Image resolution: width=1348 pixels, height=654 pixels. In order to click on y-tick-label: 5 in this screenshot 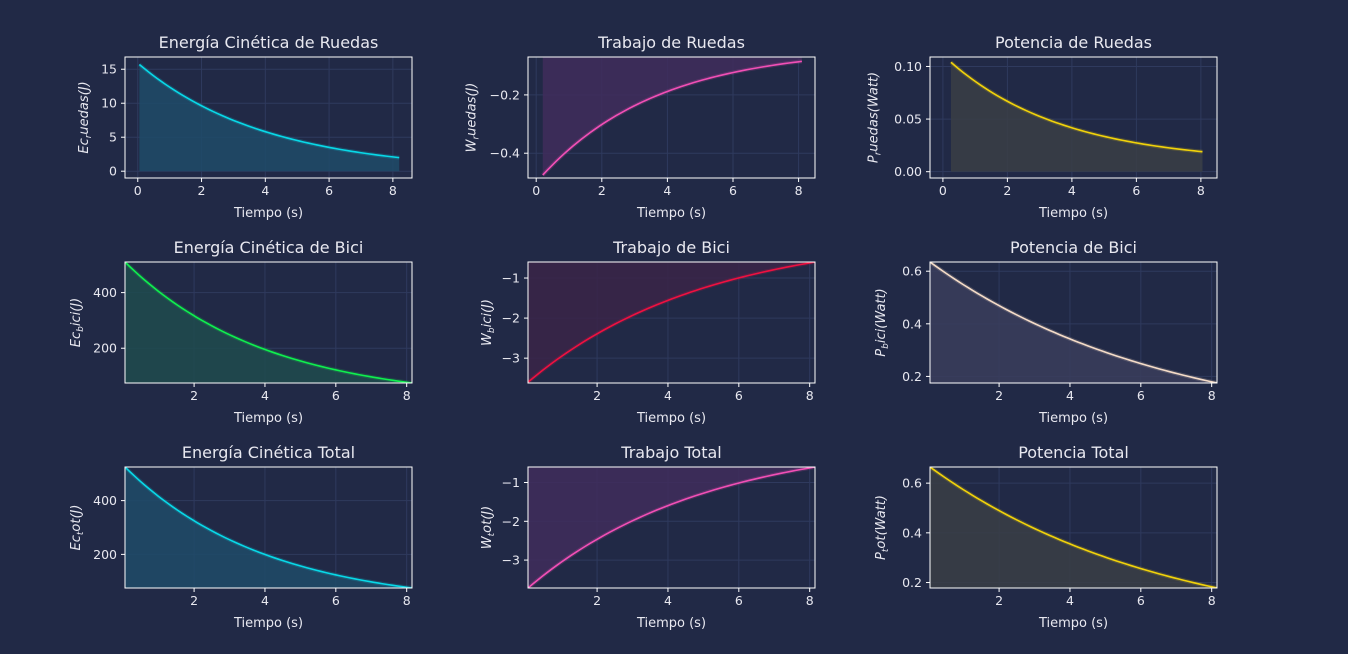, I will do `click(113, 137)`.